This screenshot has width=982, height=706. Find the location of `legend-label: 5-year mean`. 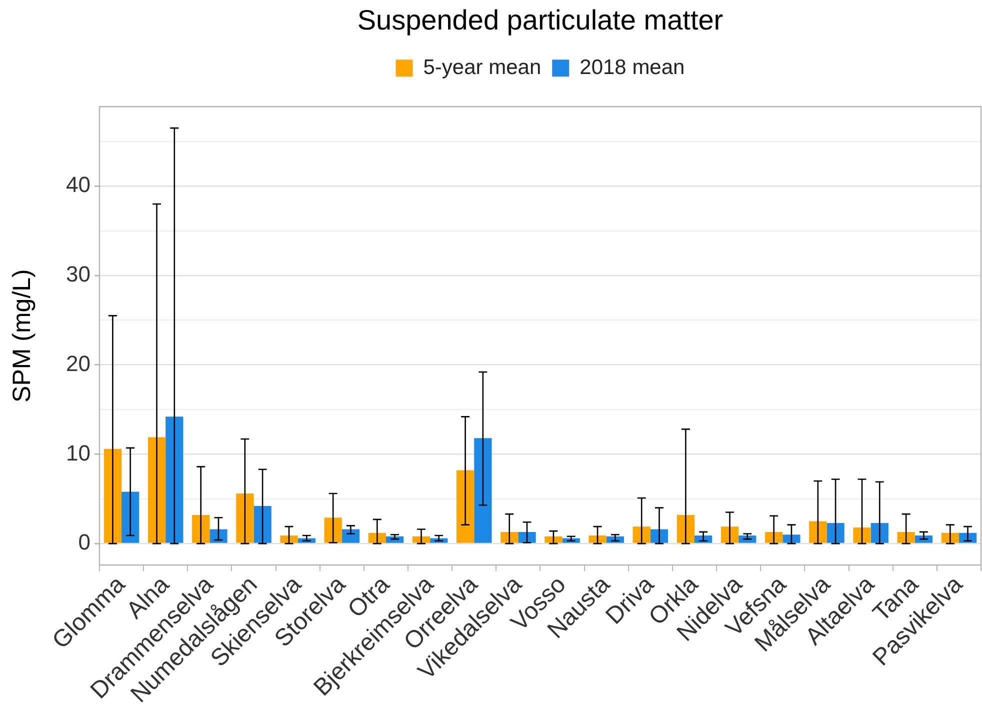

legend-label: 5-year mean is located at coordinates (482, 67).